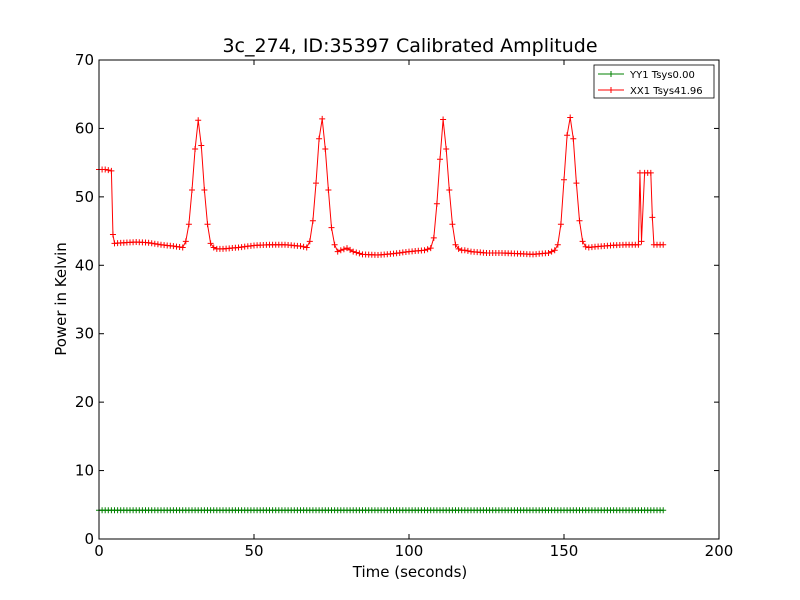  I want to click on legend-label: YY1 Tsys0.00, so click(662, 75).